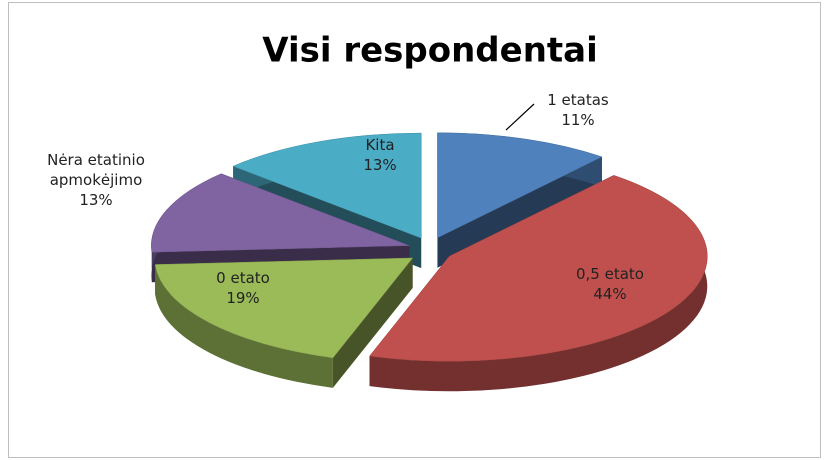  Describe the element at coordinates (380, 155) in the screenshot. I see `data-label: Kita 13%` at that location.